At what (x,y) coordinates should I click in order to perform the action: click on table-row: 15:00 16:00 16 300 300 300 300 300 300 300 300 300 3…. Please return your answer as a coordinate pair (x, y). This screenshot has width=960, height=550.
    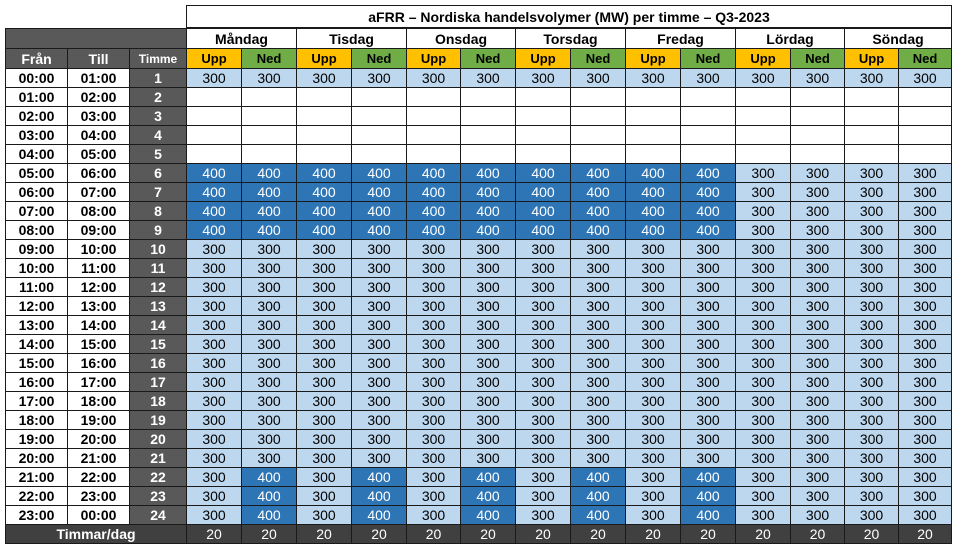
    Looking at the image, I should click on (478, 363).